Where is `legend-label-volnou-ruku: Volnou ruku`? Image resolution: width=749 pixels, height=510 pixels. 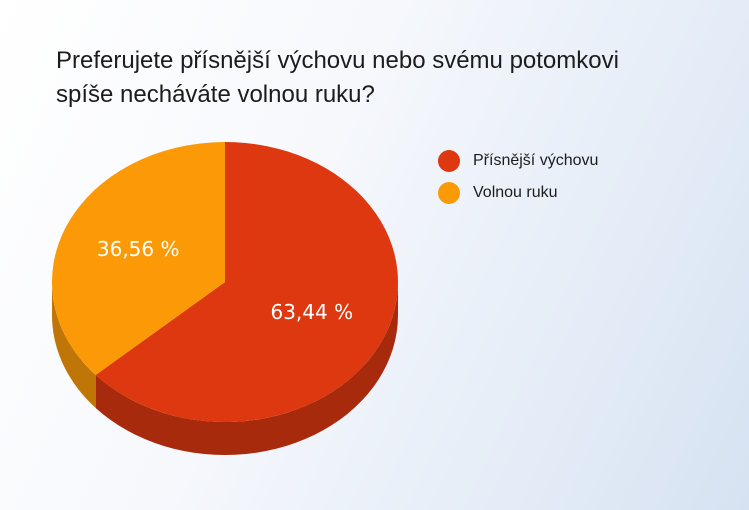 legend-label-volnou-ruku: Volnou ruku is located at coordinates (515, 192).